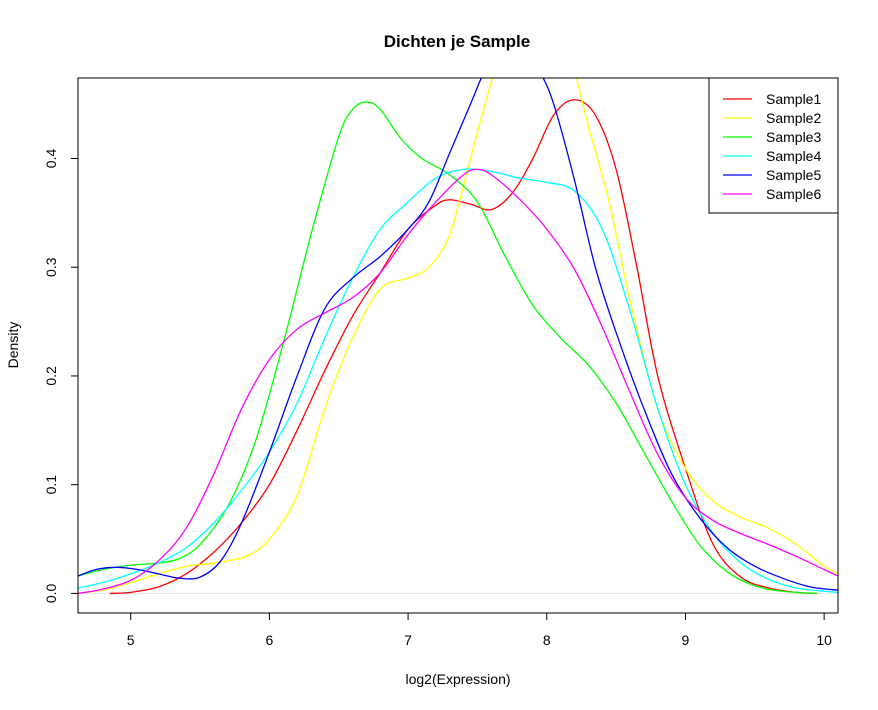 Image resolution: width=878 pixels, height=710 pixels. What do you see at coordinates (13, 345) in the screenshot?
I see `y-axis-label: Density` at bounding box center [13, 345].